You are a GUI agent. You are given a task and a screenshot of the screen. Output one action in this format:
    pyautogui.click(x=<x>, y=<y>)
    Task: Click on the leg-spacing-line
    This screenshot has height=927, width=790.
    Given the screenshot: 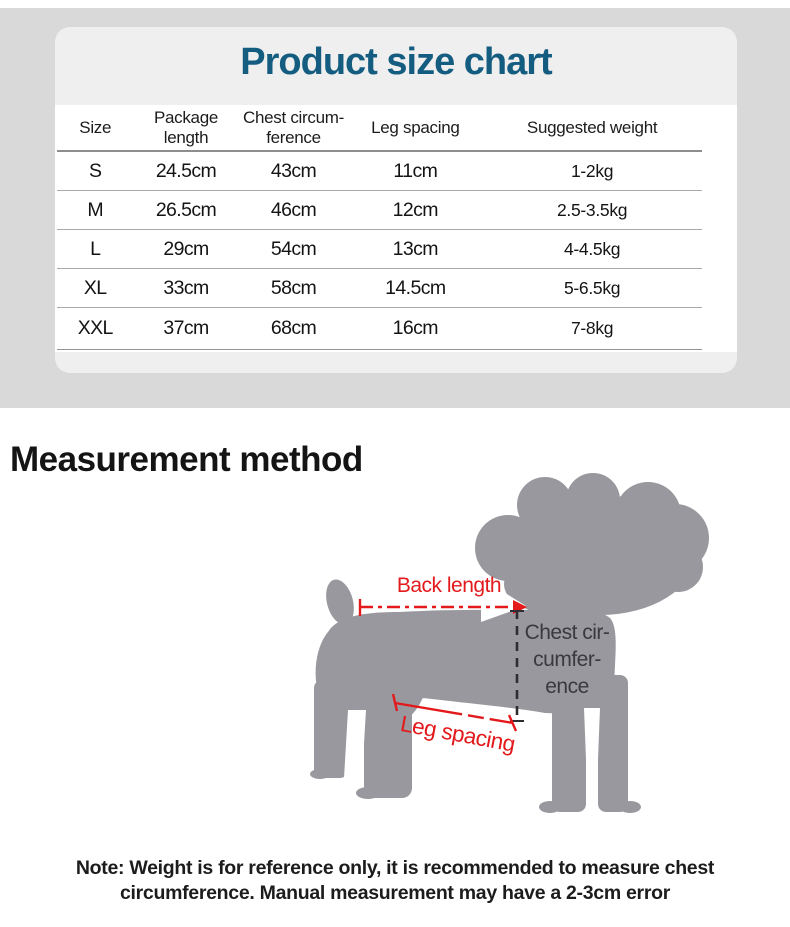 What is the action you would take?
    pyautogui.click(x=454, y=712)
    